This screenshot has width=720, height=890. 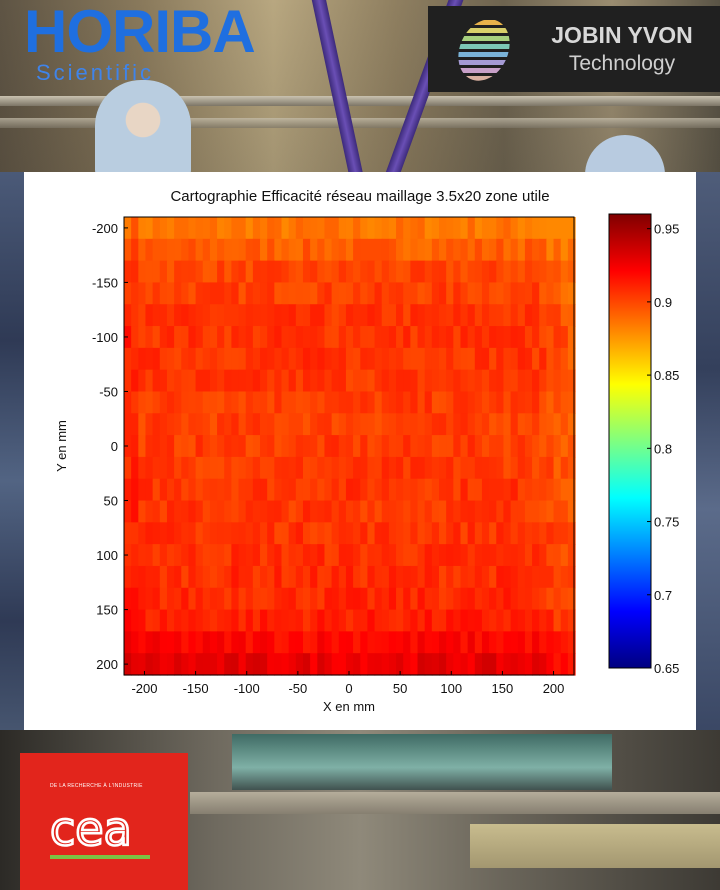 I want to click on grating-surface, so click(x=422, y=762).